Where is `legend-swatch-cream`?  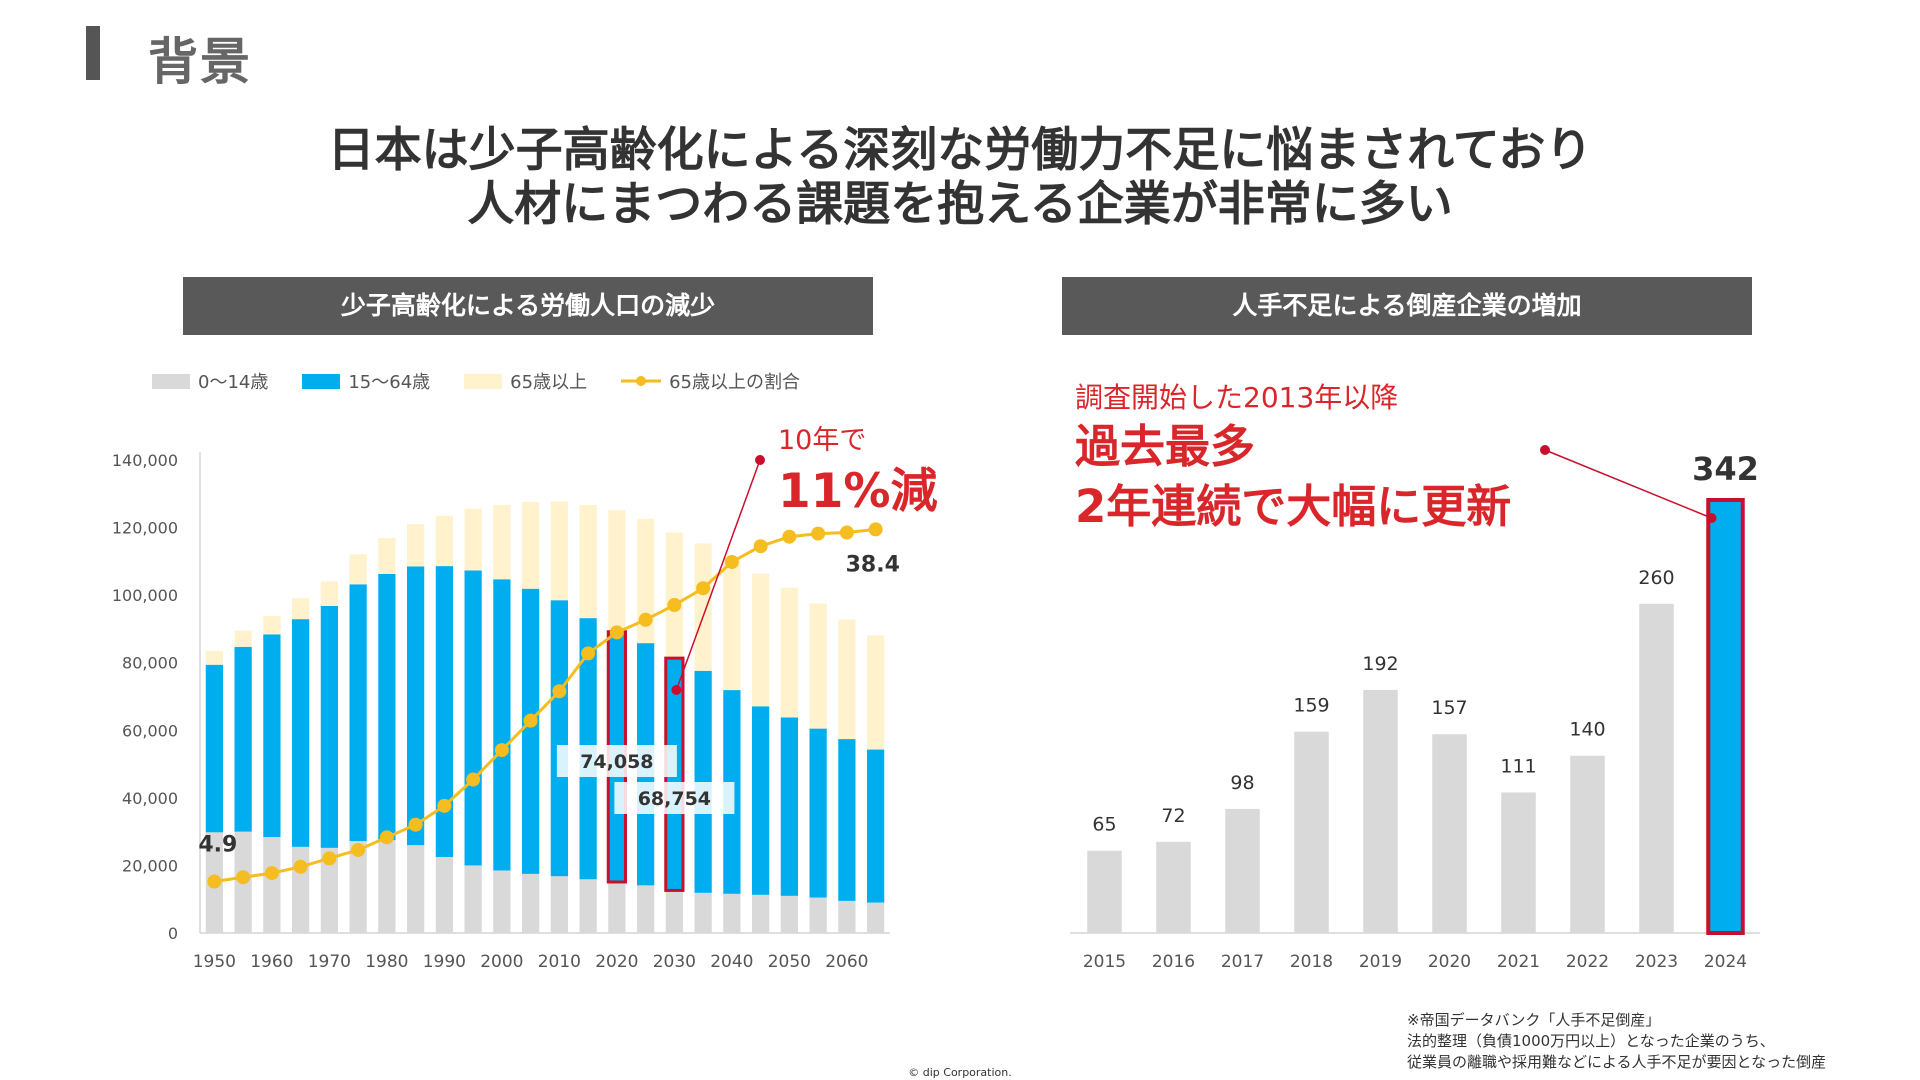
legend-swatch-cream is located at coordinates (483, 381).